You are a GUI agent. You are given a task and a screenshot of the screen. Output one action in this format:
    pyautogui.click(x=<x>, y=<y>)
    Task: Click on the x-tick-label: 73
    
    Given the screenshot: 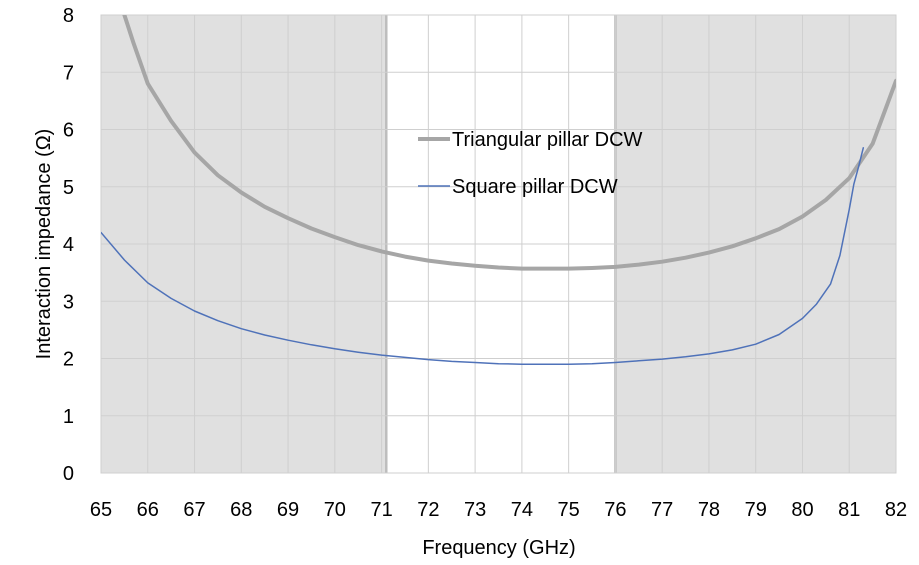 What is the action you would take?
    pyautogui.click(x=475, y=510)
    